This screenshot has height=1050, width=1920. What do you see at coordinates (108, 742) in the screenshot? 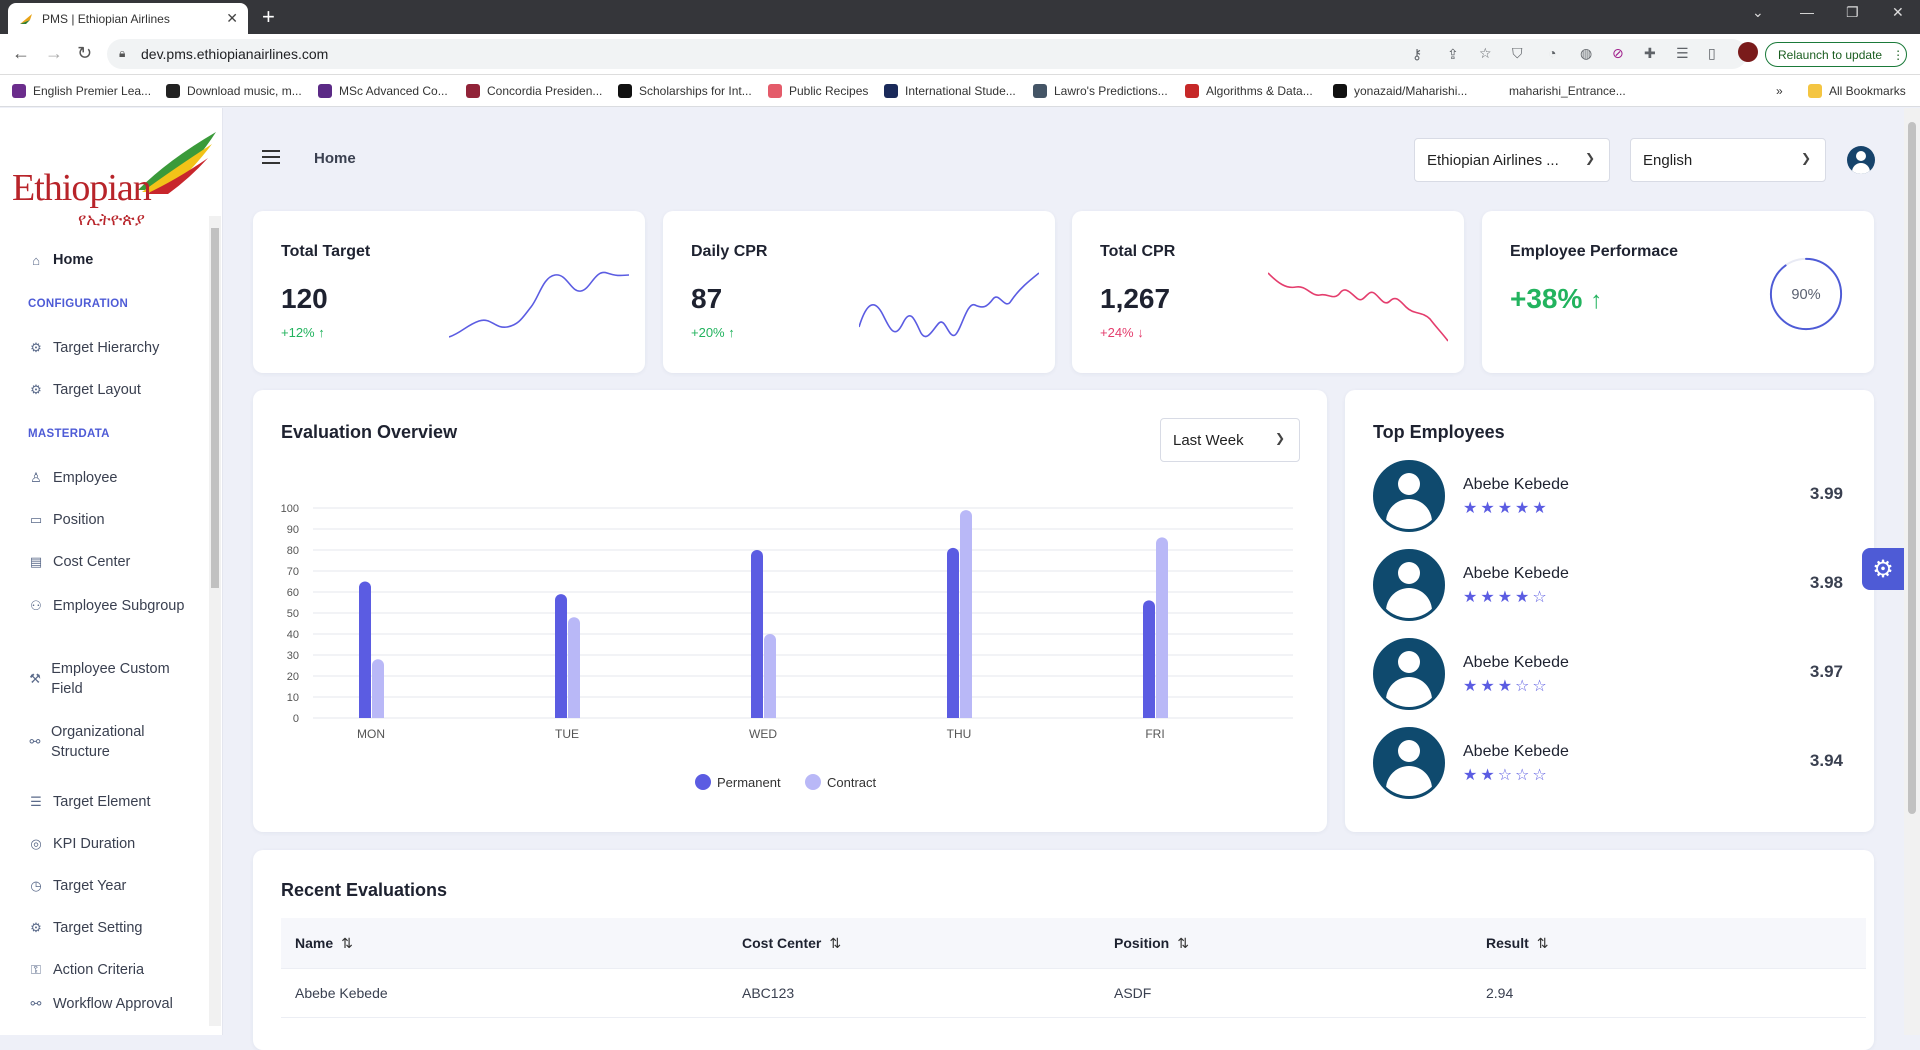
I see `sidebar-item-organizational-structure: ⚯ Organizational Structure` at bounding box center [108, 742].